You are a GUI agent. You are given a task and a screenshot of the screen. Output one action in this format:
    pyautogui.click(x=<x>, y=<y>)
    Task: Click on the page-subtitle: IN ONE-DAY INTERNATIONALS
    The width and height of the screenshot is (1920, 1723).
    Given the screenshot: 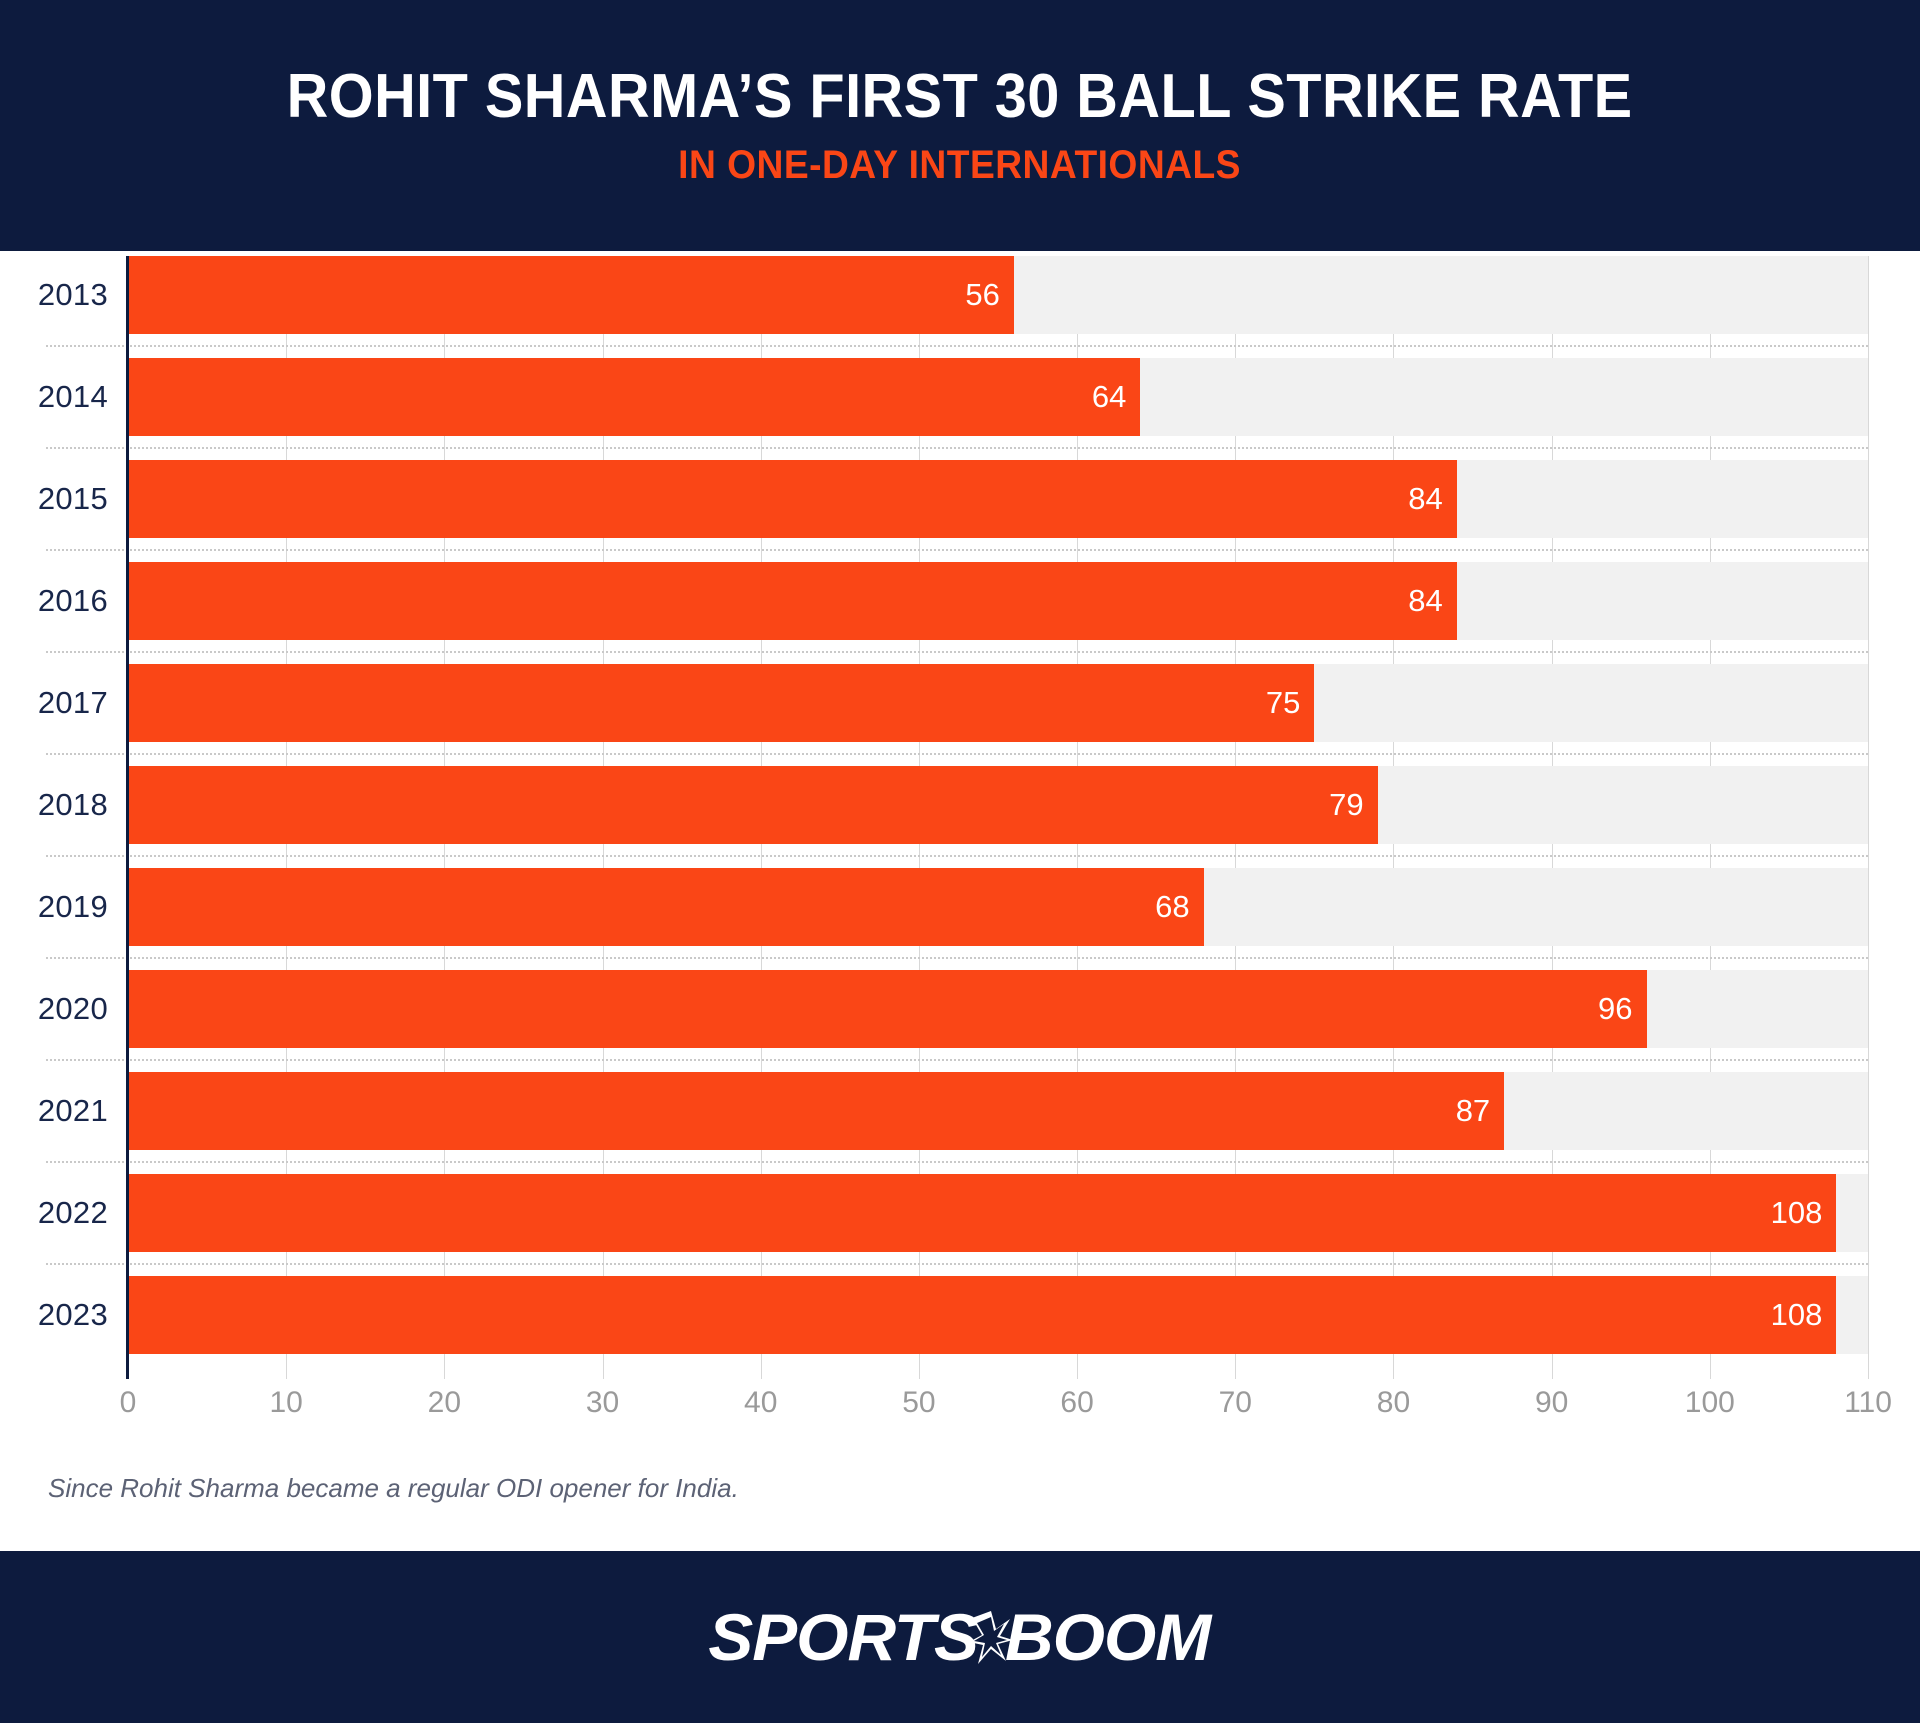 What is the action you would take?
    pyautogui.click(x=960, y=165)
    